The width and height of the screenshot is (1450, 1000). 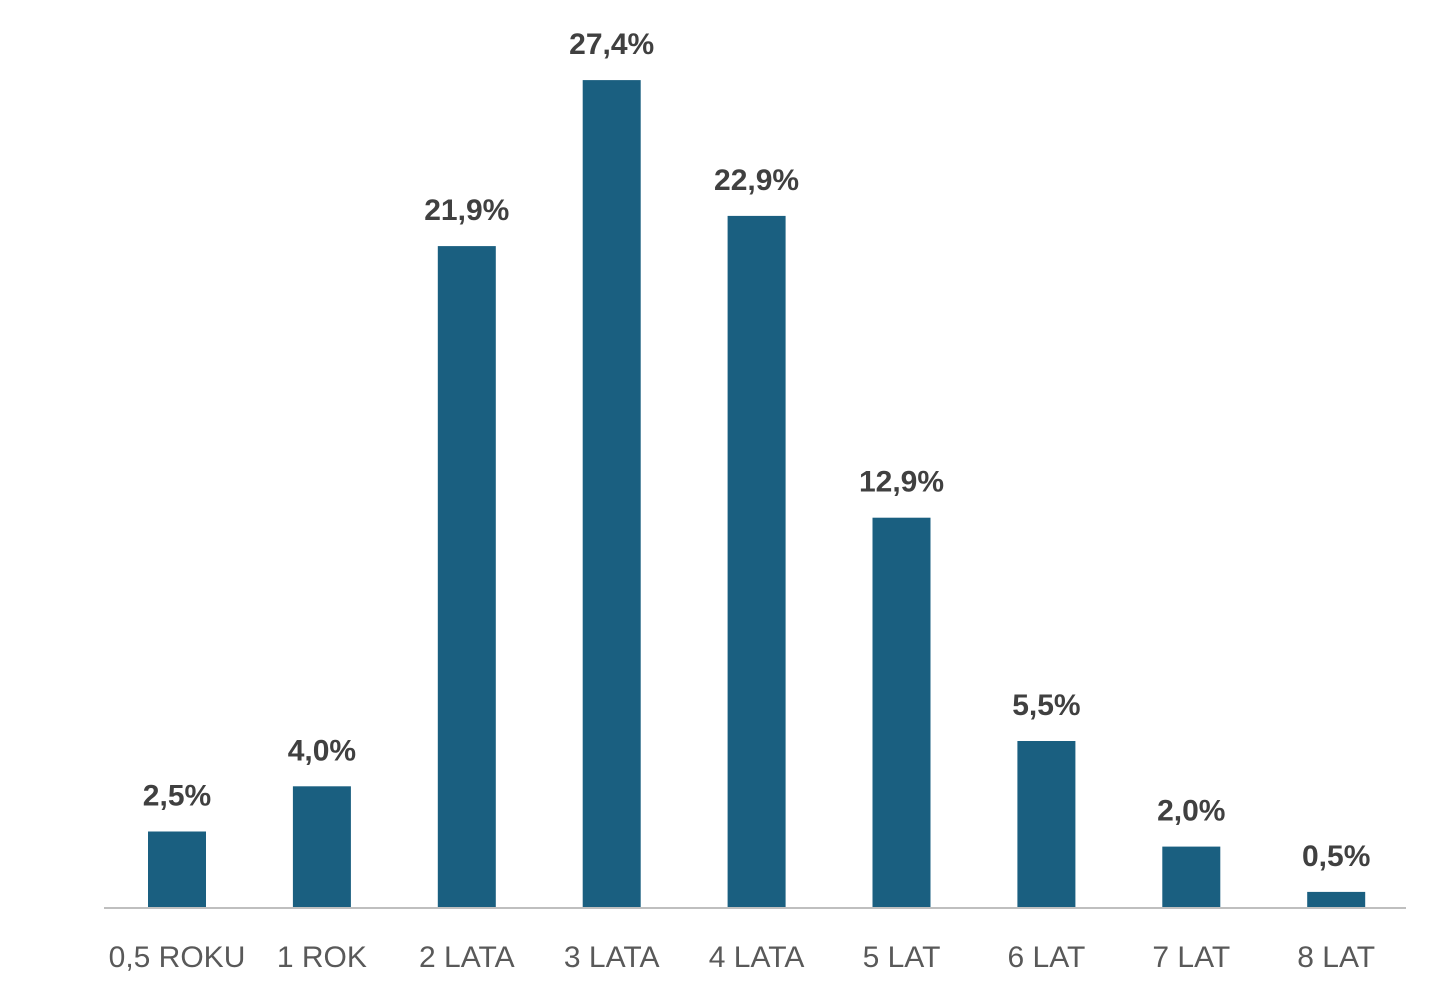 What do you see at coordinates (757, 957) in the screenshot?
I see `category-label-5: 4 LATA` at bounding box center [757, 957].